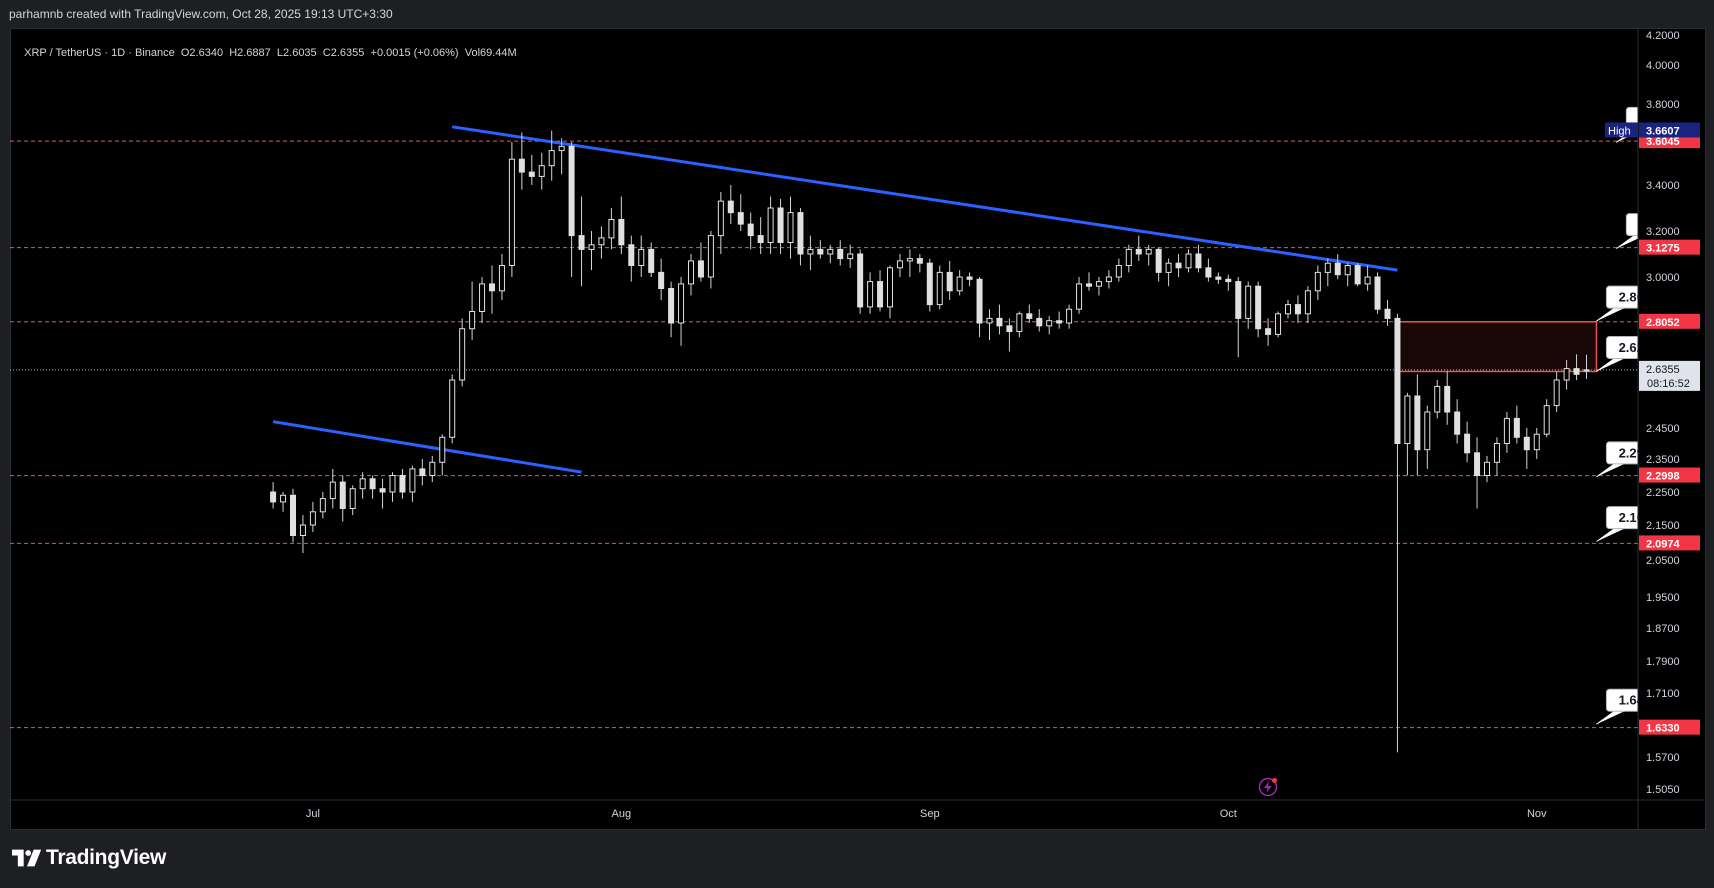 Image resolution: width=1714 pixels, height=888 pixels. Describe the element at coordinates (1268, 787) in the screenshot. I see `alert-bolt-icon` at that location.